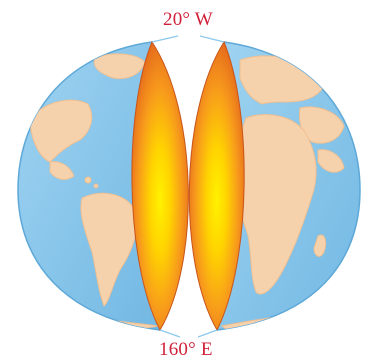 The height and width of the screenshot is (364, 377). Describe the element at coordinates (188, 19) in the screenshot. I see `top-meridian-label: 20° W` at that location.